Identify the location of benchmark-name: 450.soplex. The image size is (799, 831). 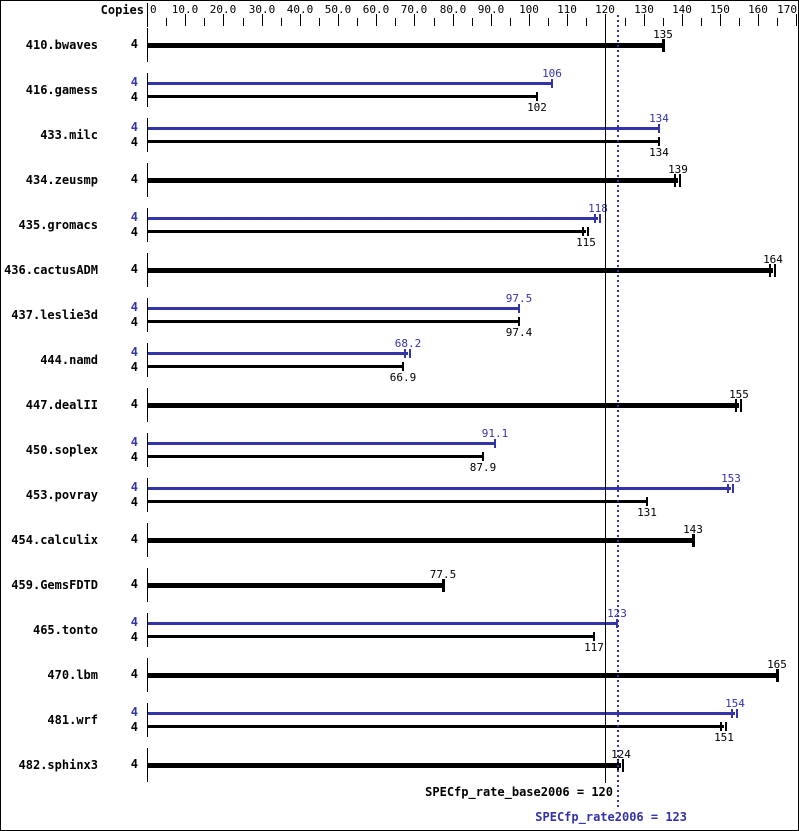
(61, 450).